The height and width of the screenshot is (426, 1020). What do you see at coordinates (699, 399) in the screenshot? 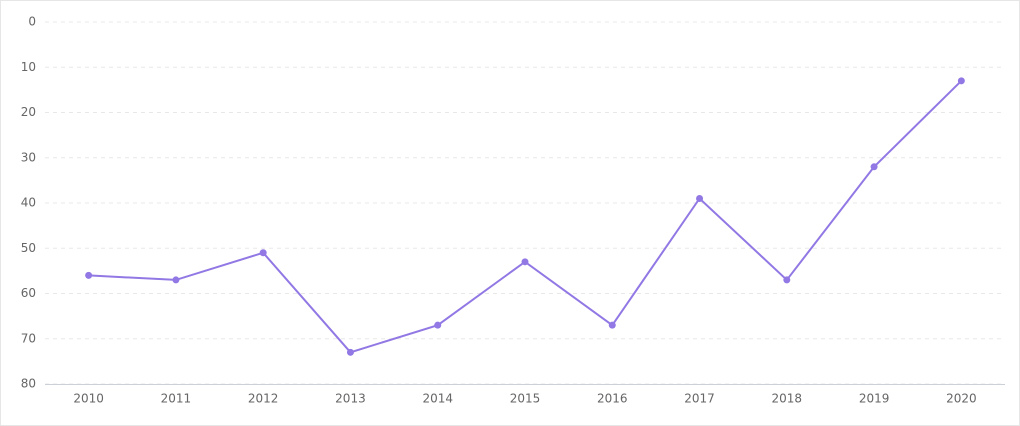
I see `x-tick-label: 2017` at bounding box center [699, 399].